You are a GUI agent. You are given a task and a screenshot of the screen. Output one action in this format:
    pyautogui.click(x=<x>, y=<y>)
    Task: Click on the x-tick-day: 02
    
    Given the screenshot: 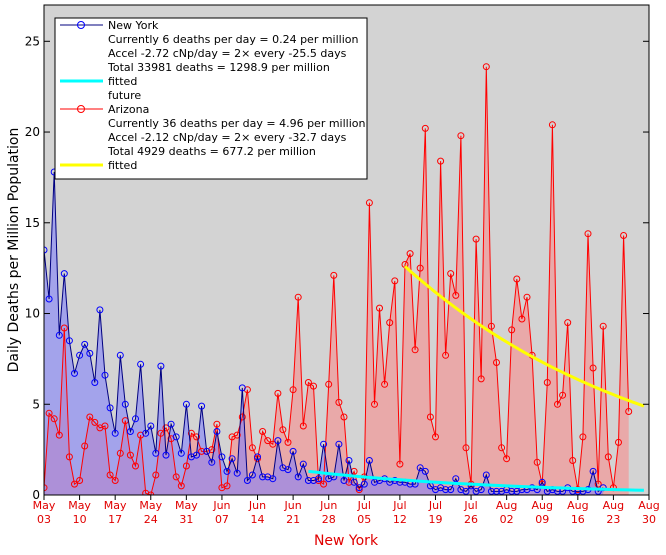 What is the action you would take?
    pyautogui.click(x=507, y=519)
    